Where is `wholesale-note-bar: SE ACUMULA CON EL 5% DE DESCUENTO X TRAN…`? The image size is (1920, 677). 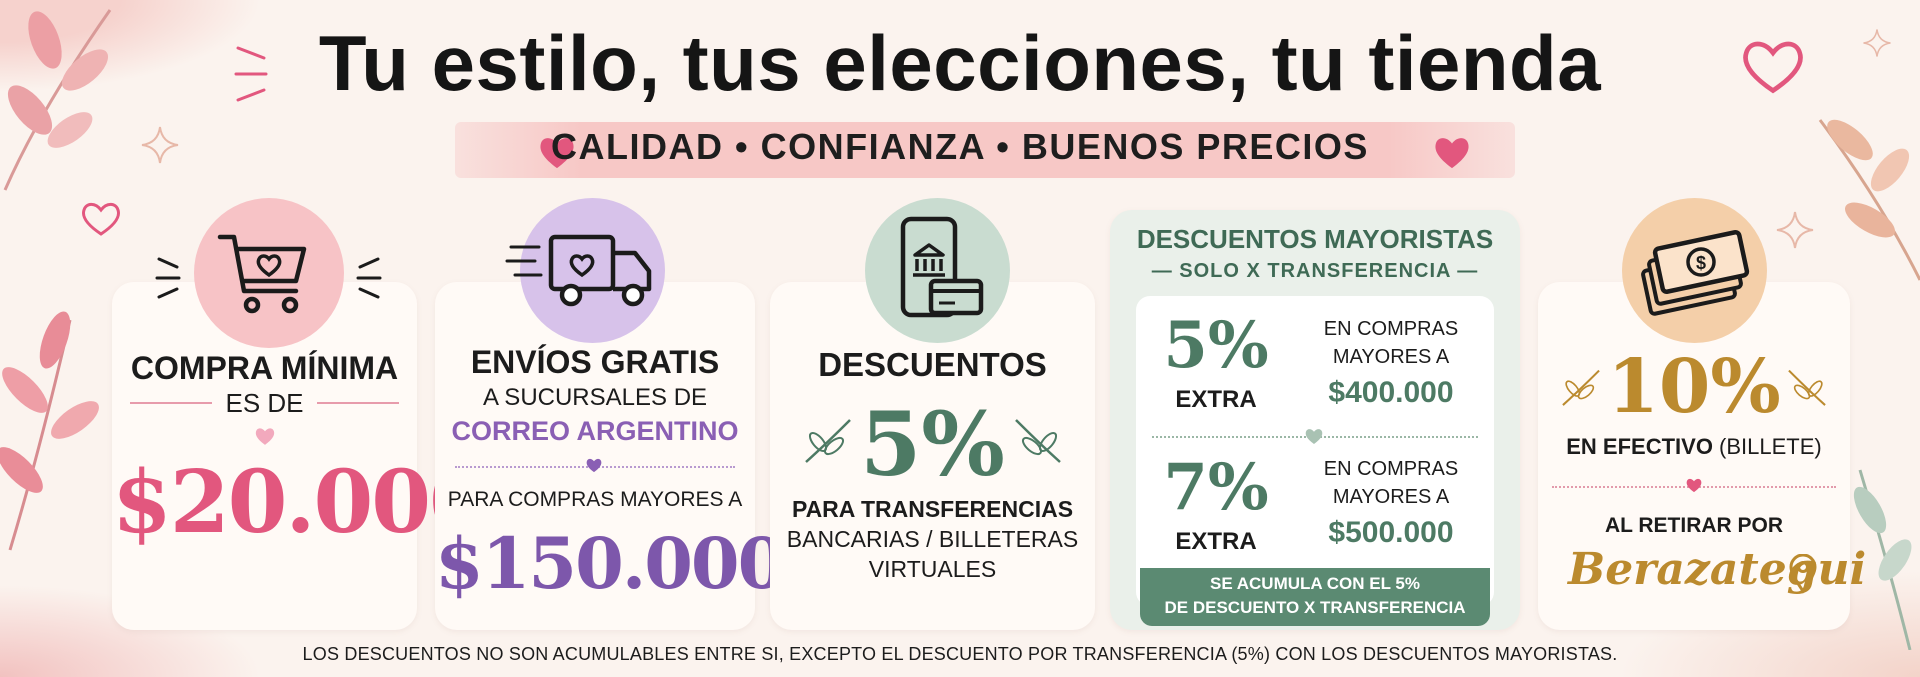
wholesale-note-bar: SE ACUMULA CON EL 5% DE DESCUENTO X TRAN… is located at coordinates (1315, 597).